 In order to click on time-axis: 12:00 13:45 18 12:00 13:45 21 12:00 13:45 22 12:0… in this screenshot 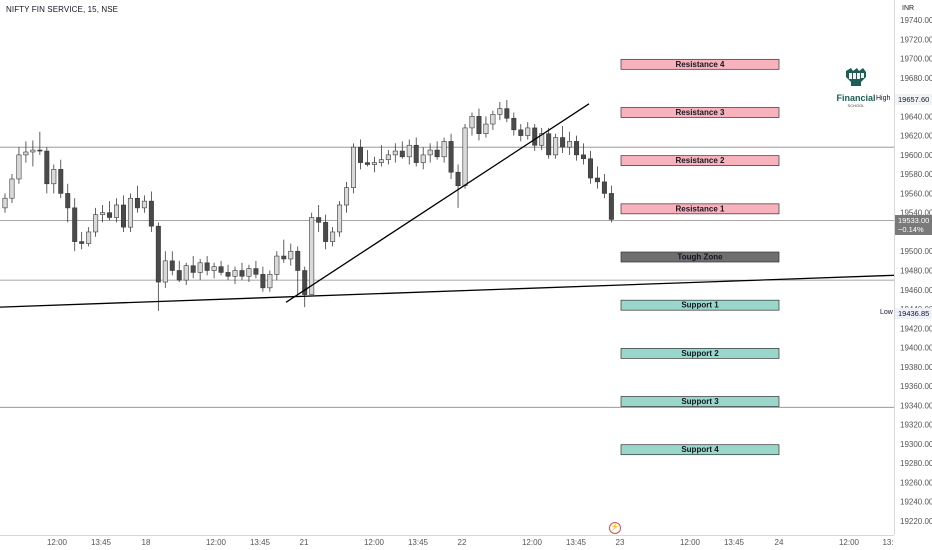, I will do `click(447, 542)`.